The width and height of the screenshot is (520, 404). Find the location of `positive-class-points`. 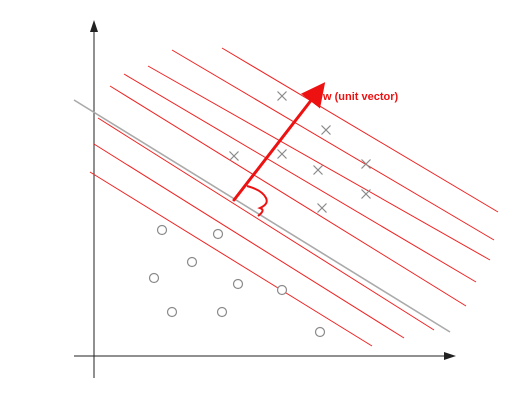

positive-class-points is located at coordinates (300, 152).